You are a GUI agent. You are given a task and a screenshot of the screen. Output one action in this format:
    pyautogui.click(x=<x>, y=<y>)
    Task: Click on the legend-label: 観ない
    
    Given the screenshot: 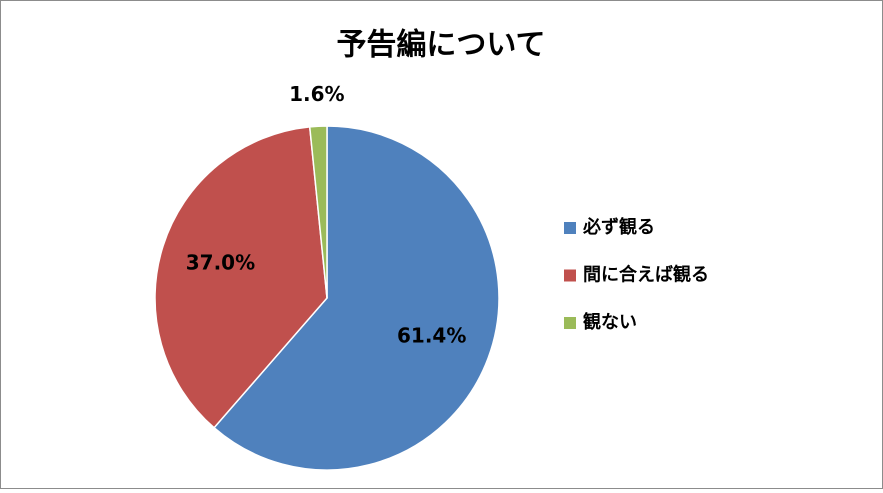 What is the action you would take?
    pyautogui.click(x=610, y=322)
    